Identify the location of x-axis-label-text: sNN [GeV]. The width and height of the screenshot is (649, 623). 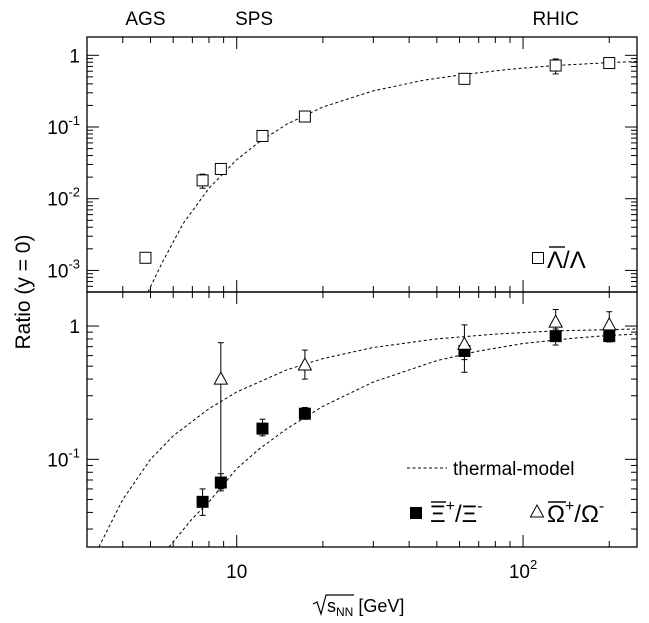
(365, 607).